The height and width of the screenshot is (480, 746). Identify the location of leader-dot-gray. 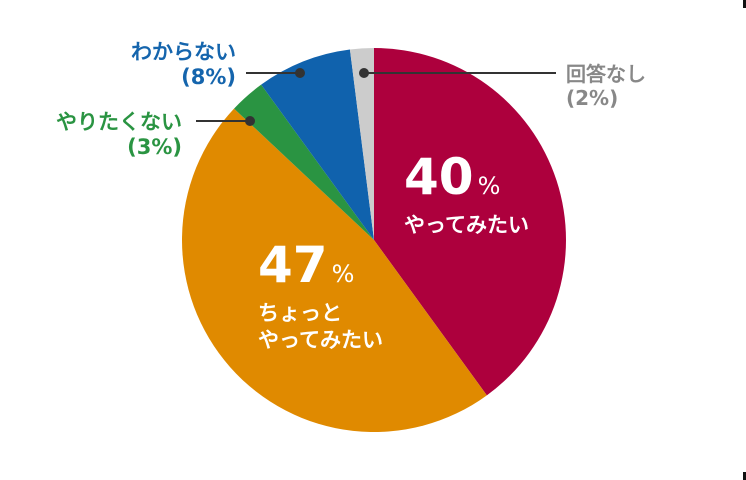
(364, 73).